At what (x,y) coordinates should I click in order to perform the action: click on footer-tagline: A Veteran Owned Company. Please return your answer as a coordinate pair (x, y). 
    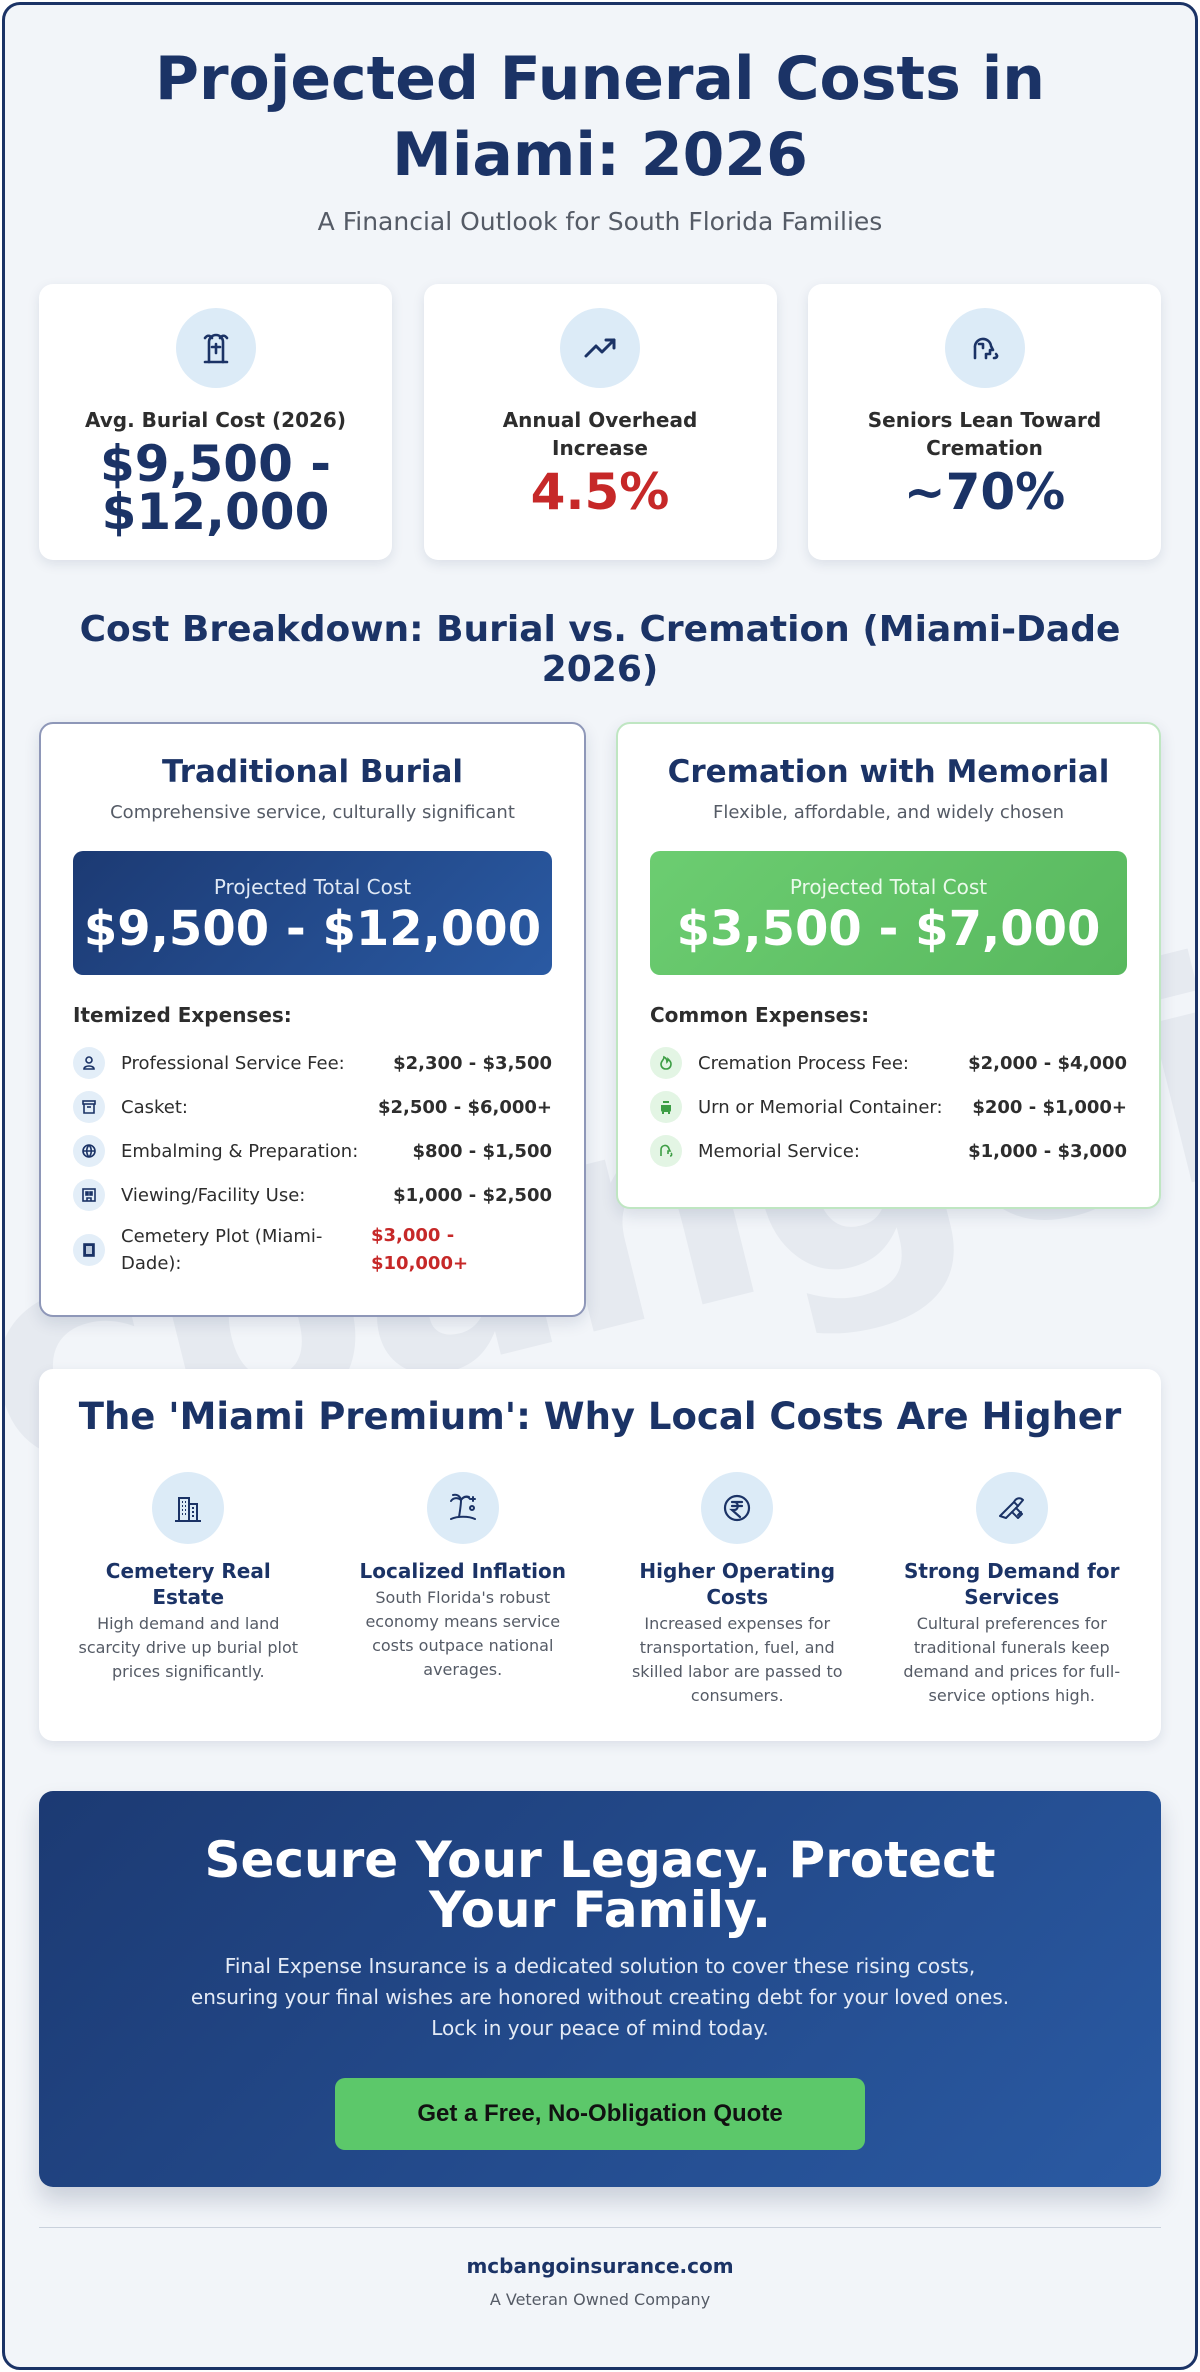
    Looking at the image, I should click on (600, 2299).